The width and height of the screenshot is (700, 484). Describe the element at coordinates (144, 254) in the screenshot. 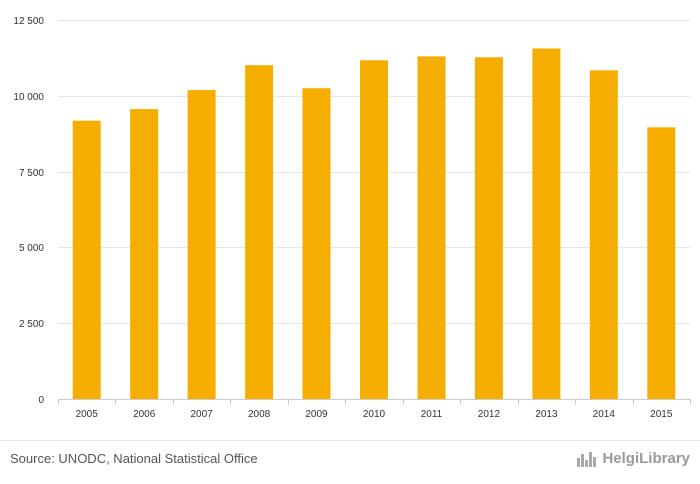

I see `bar-2006` at that location.